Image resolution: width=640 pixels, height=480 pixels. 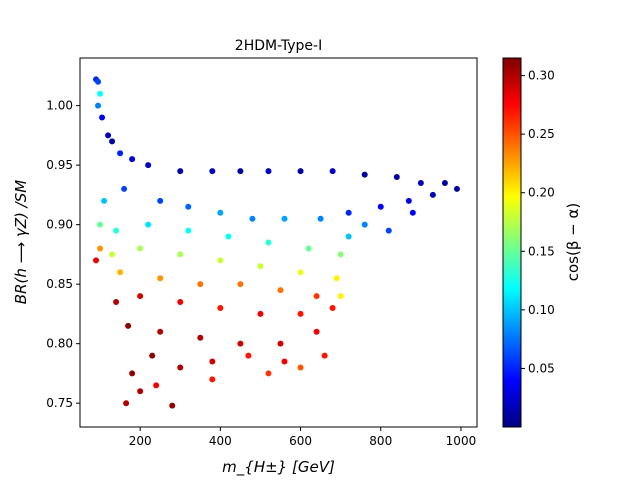 What do you see at coordinates (21, 242) in the screenshot?
I see `y-axis-label: BR(h ⟶ γZ) /SM` at bounding box center [21, 242].